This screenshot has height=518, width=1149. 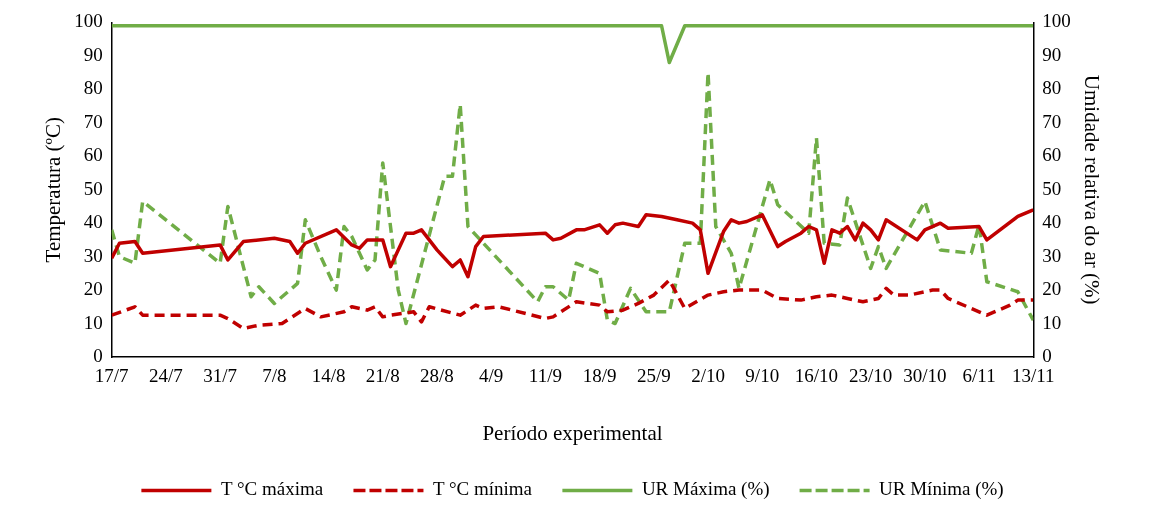 I want to click on legend-label: T °C máxima, so click(x=272, y=489).